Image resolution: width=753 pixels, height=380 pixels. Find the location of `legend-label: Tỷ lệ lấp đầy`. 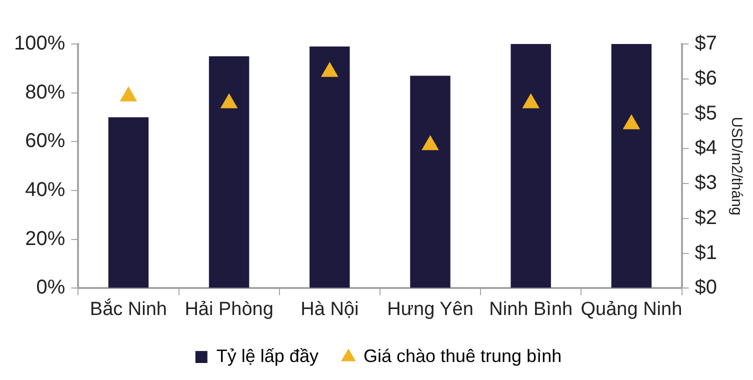

legend-label: Tỷ lệ lấp đầy is located at coordinates (267, 356).